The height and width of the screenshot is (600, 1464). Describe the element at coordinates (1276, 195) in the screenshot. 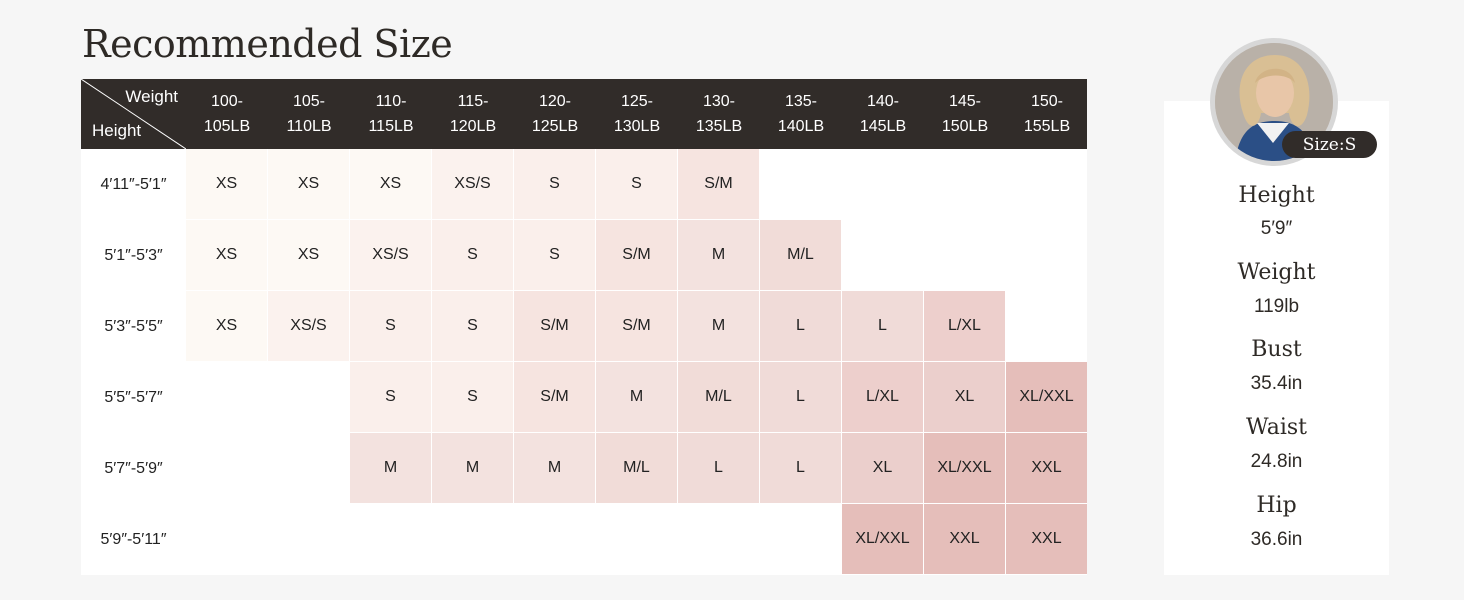

I see `stat-label: Height` at that location.